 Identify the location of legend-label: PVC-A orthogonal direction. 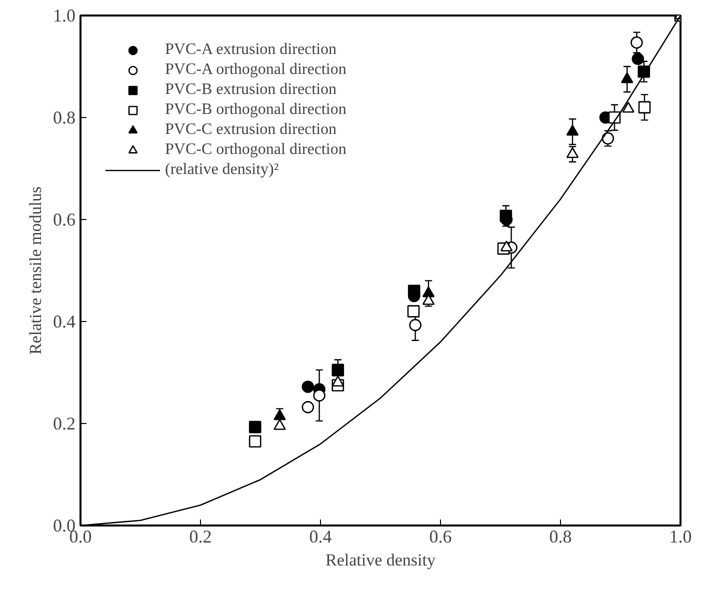
(255, 70).